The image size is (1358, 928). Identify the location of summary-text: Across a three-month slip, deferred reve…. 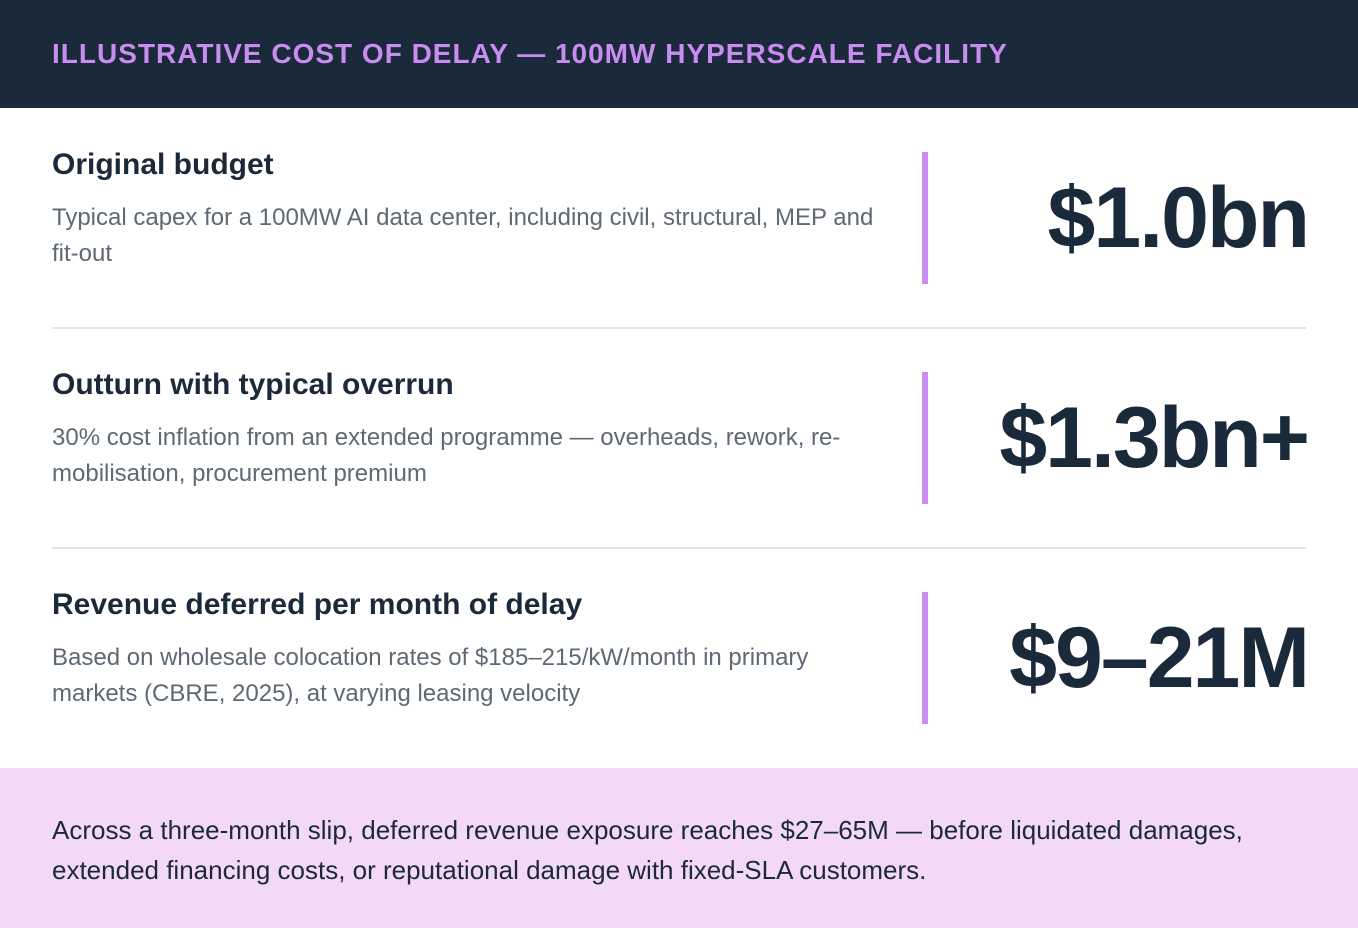
(647, 850).